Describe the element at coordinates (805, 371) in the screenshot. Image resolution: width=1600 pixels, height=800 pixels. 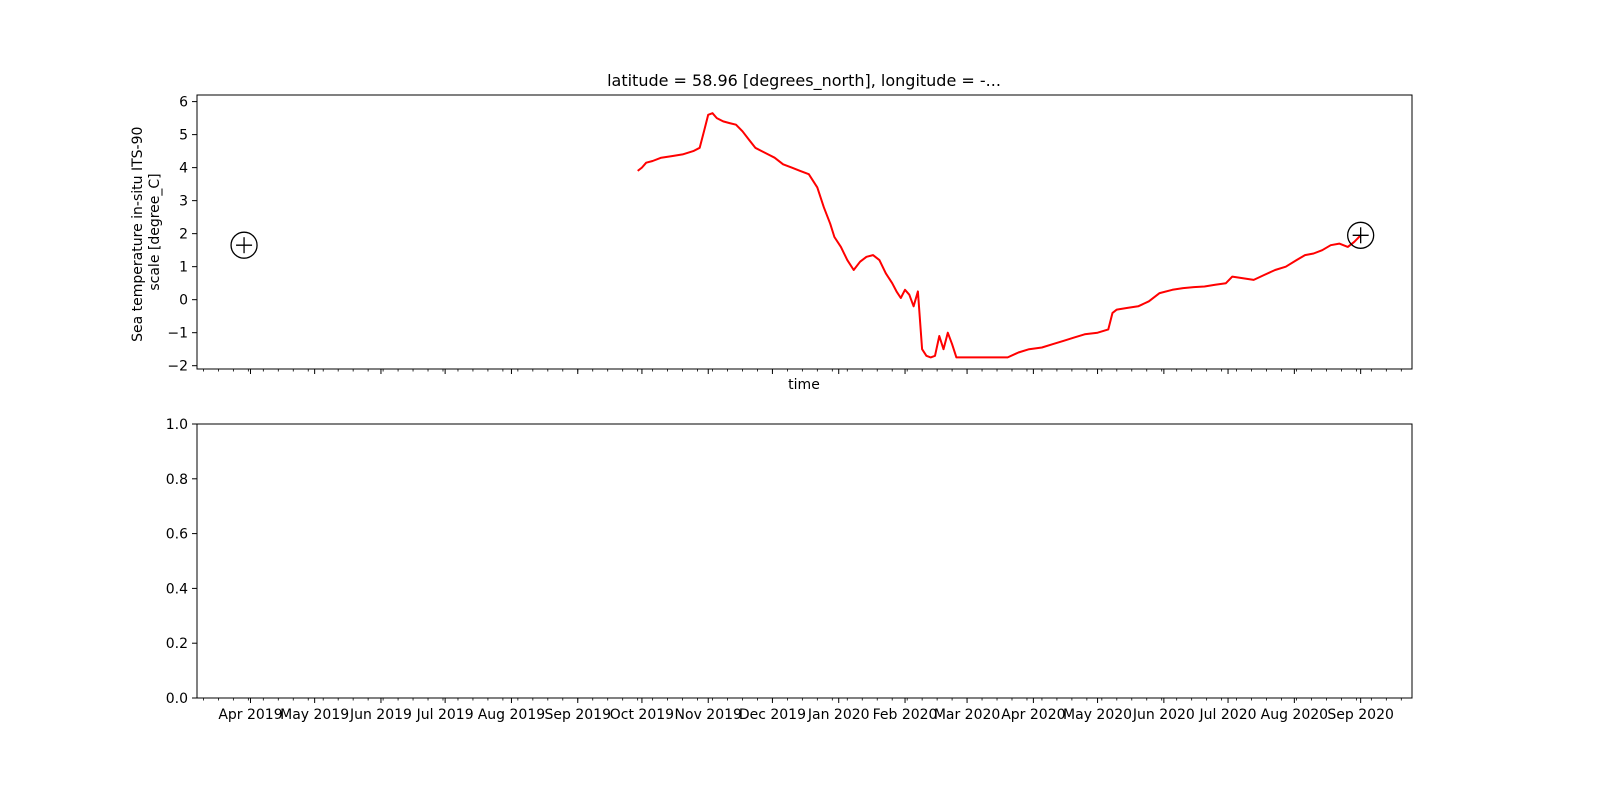
I see `top-x-major-ticks` at that location.